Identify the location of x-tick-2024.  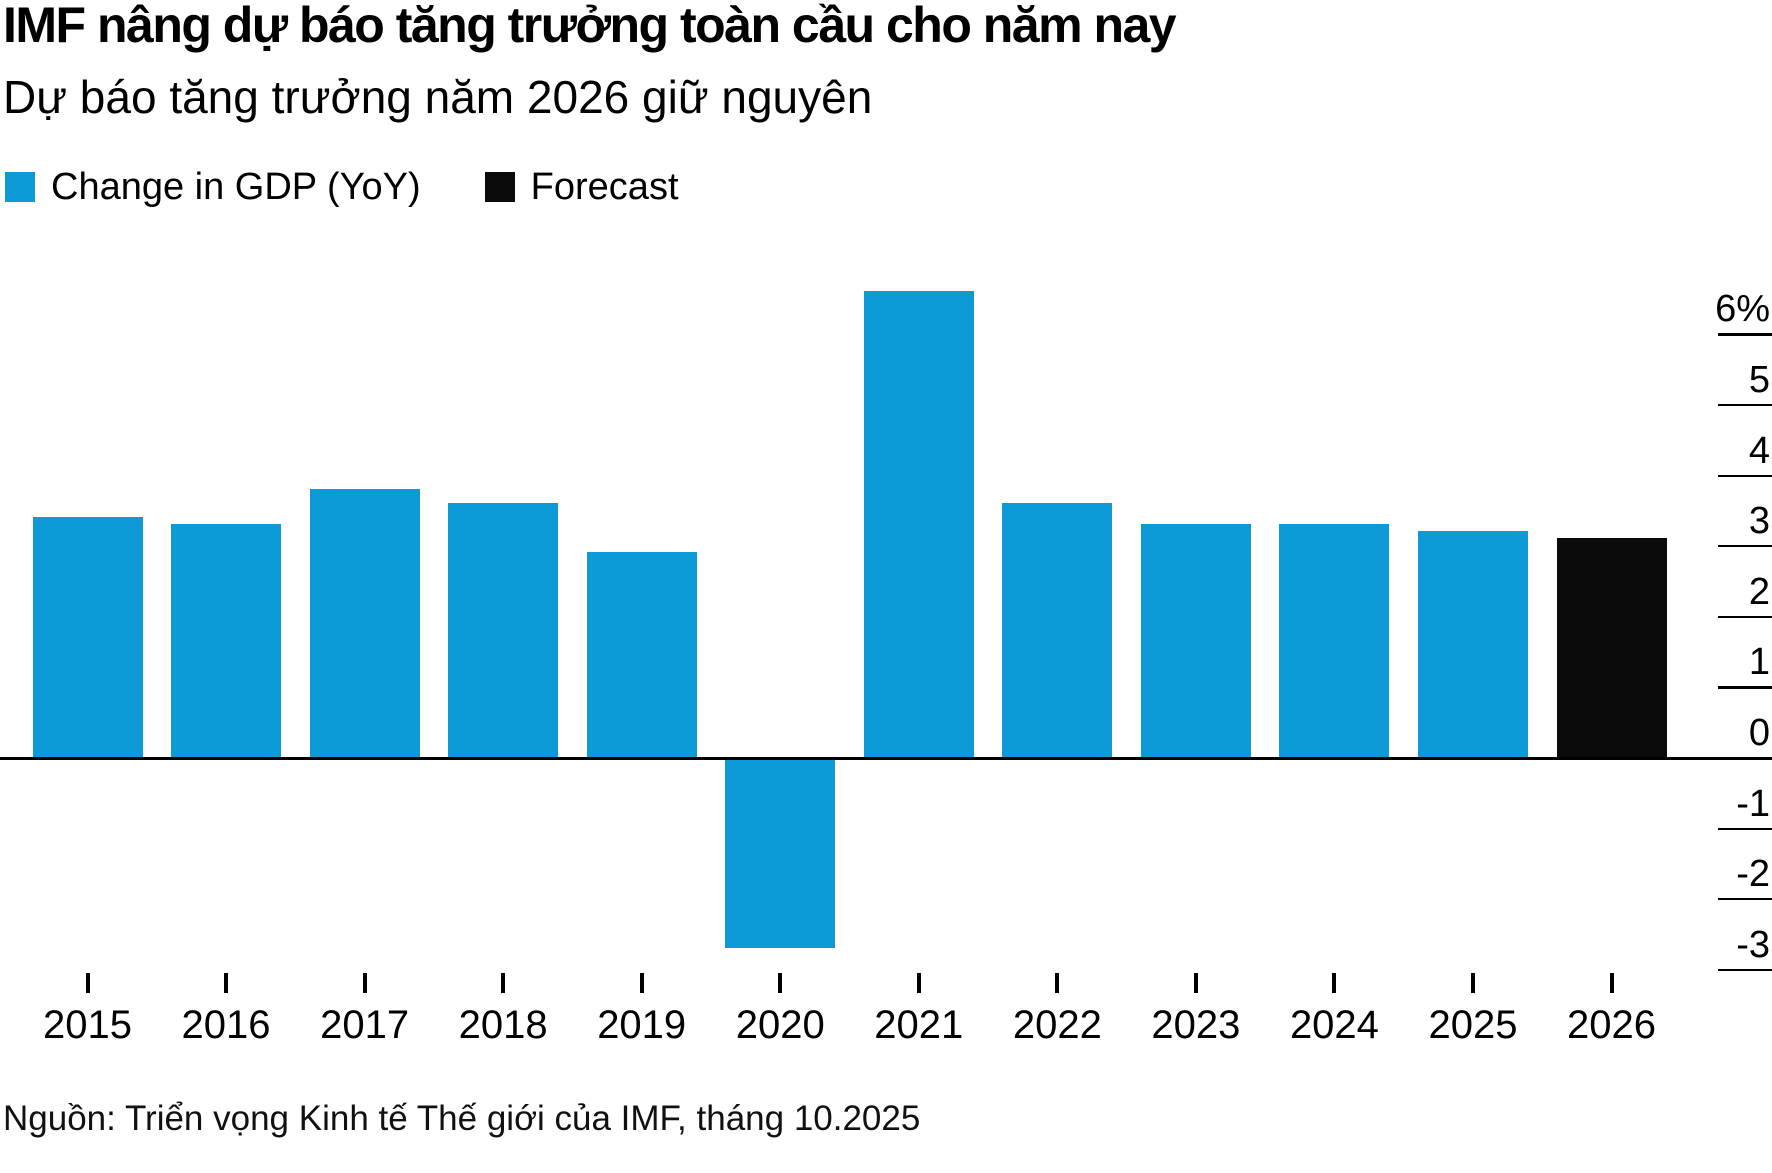
(1334, 983).